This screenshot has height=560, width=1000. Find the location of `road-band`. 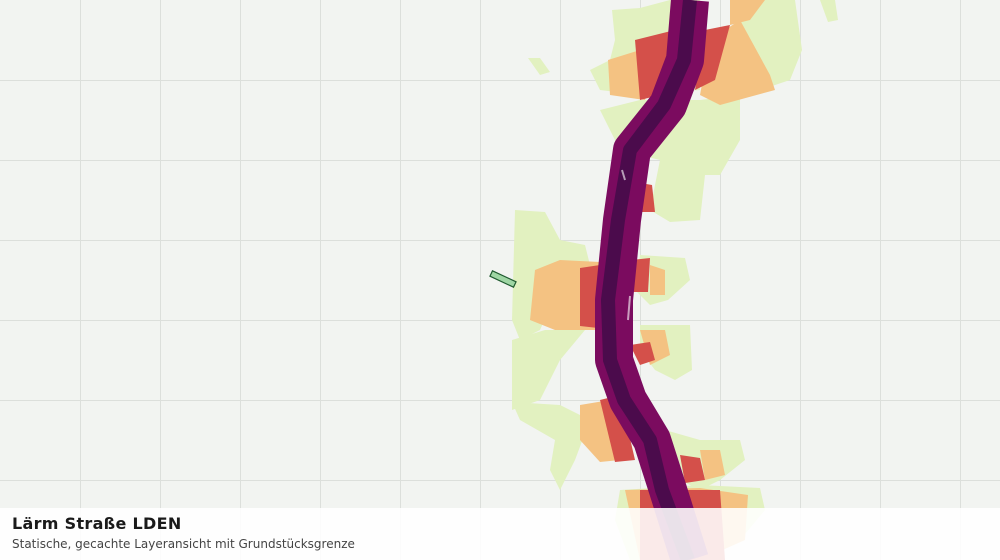

road-band is located at coordinates (652, 280).